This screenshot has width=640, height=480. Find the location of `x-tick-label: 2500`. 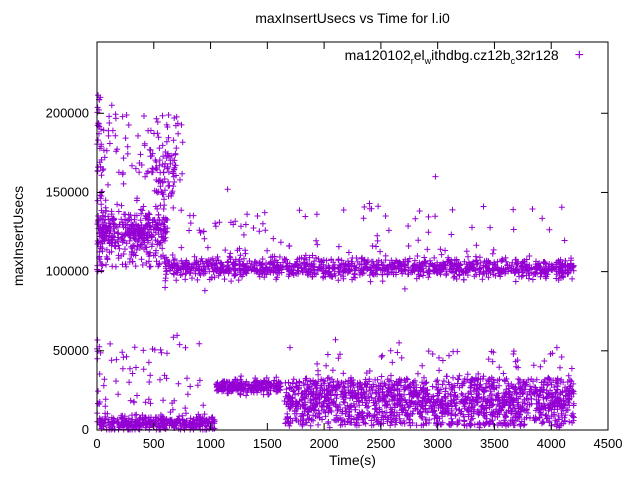

x-tick-label: 2500 is located at coordinates (380, 443).